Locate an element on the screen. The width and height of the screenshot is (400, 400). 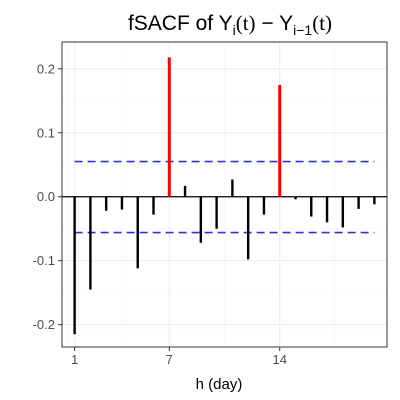
y-tick-label: 0.1 is located at coordinates (46, 132).